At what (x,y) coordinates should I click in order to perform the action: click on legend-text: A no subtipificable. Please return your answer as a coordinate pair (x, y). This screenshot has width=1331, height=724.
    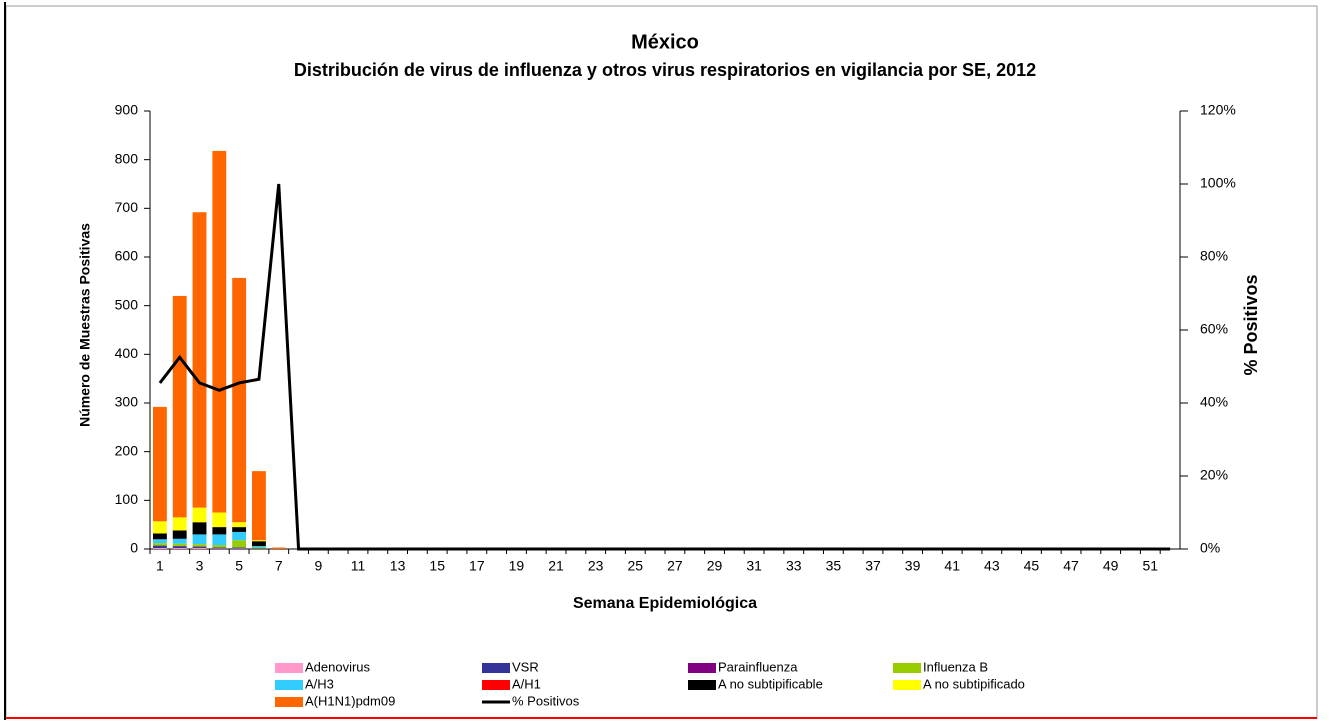
    Looking at the image, I should click on (770, 683).